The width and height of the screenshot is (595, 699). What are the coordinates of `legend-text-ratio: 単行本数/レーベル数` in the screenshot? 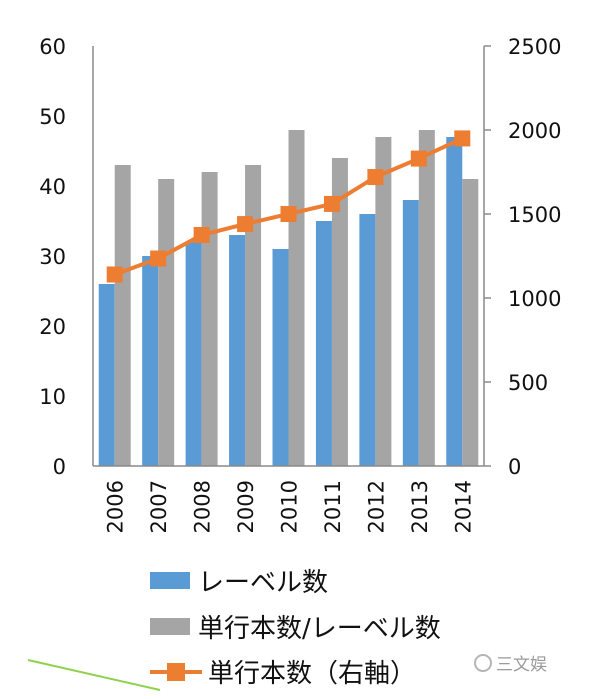 It's located at (319, 629).